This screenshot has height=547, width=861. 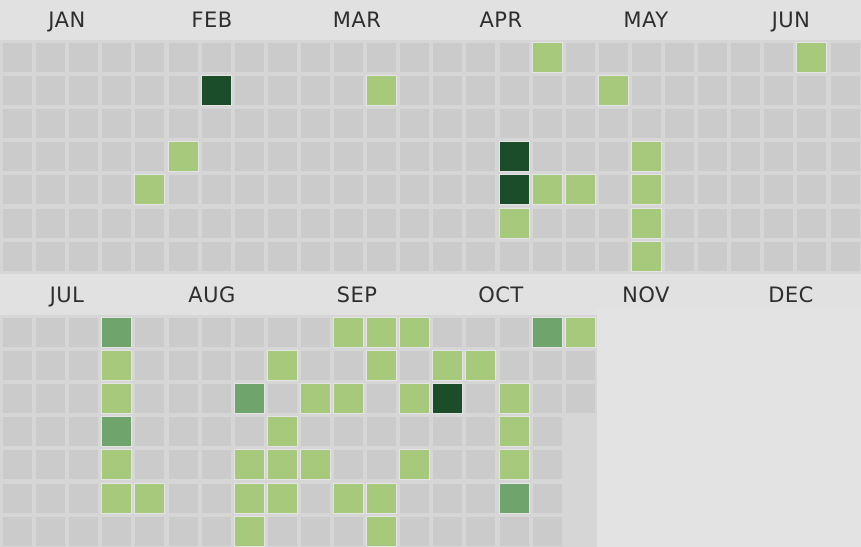 What do you see at coordinates (791, 20) in the screenshot?
I see `month-label-jun: JUN` at bounding box center [791, 20].